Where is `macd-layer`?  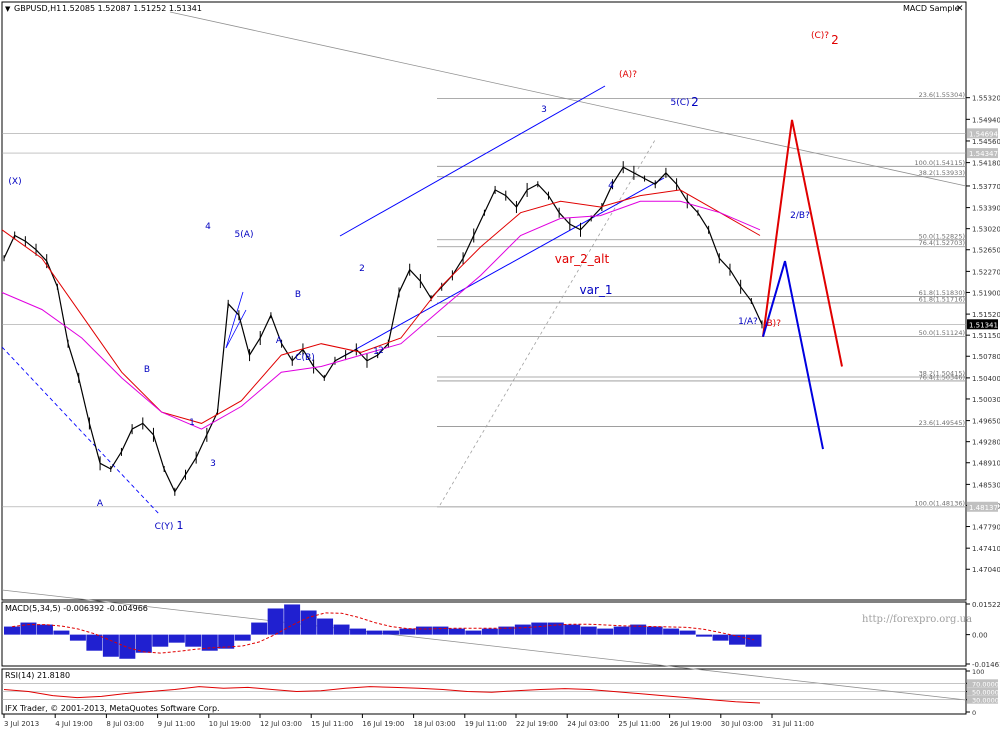 macd-layer is located at coordinates (383, 631).